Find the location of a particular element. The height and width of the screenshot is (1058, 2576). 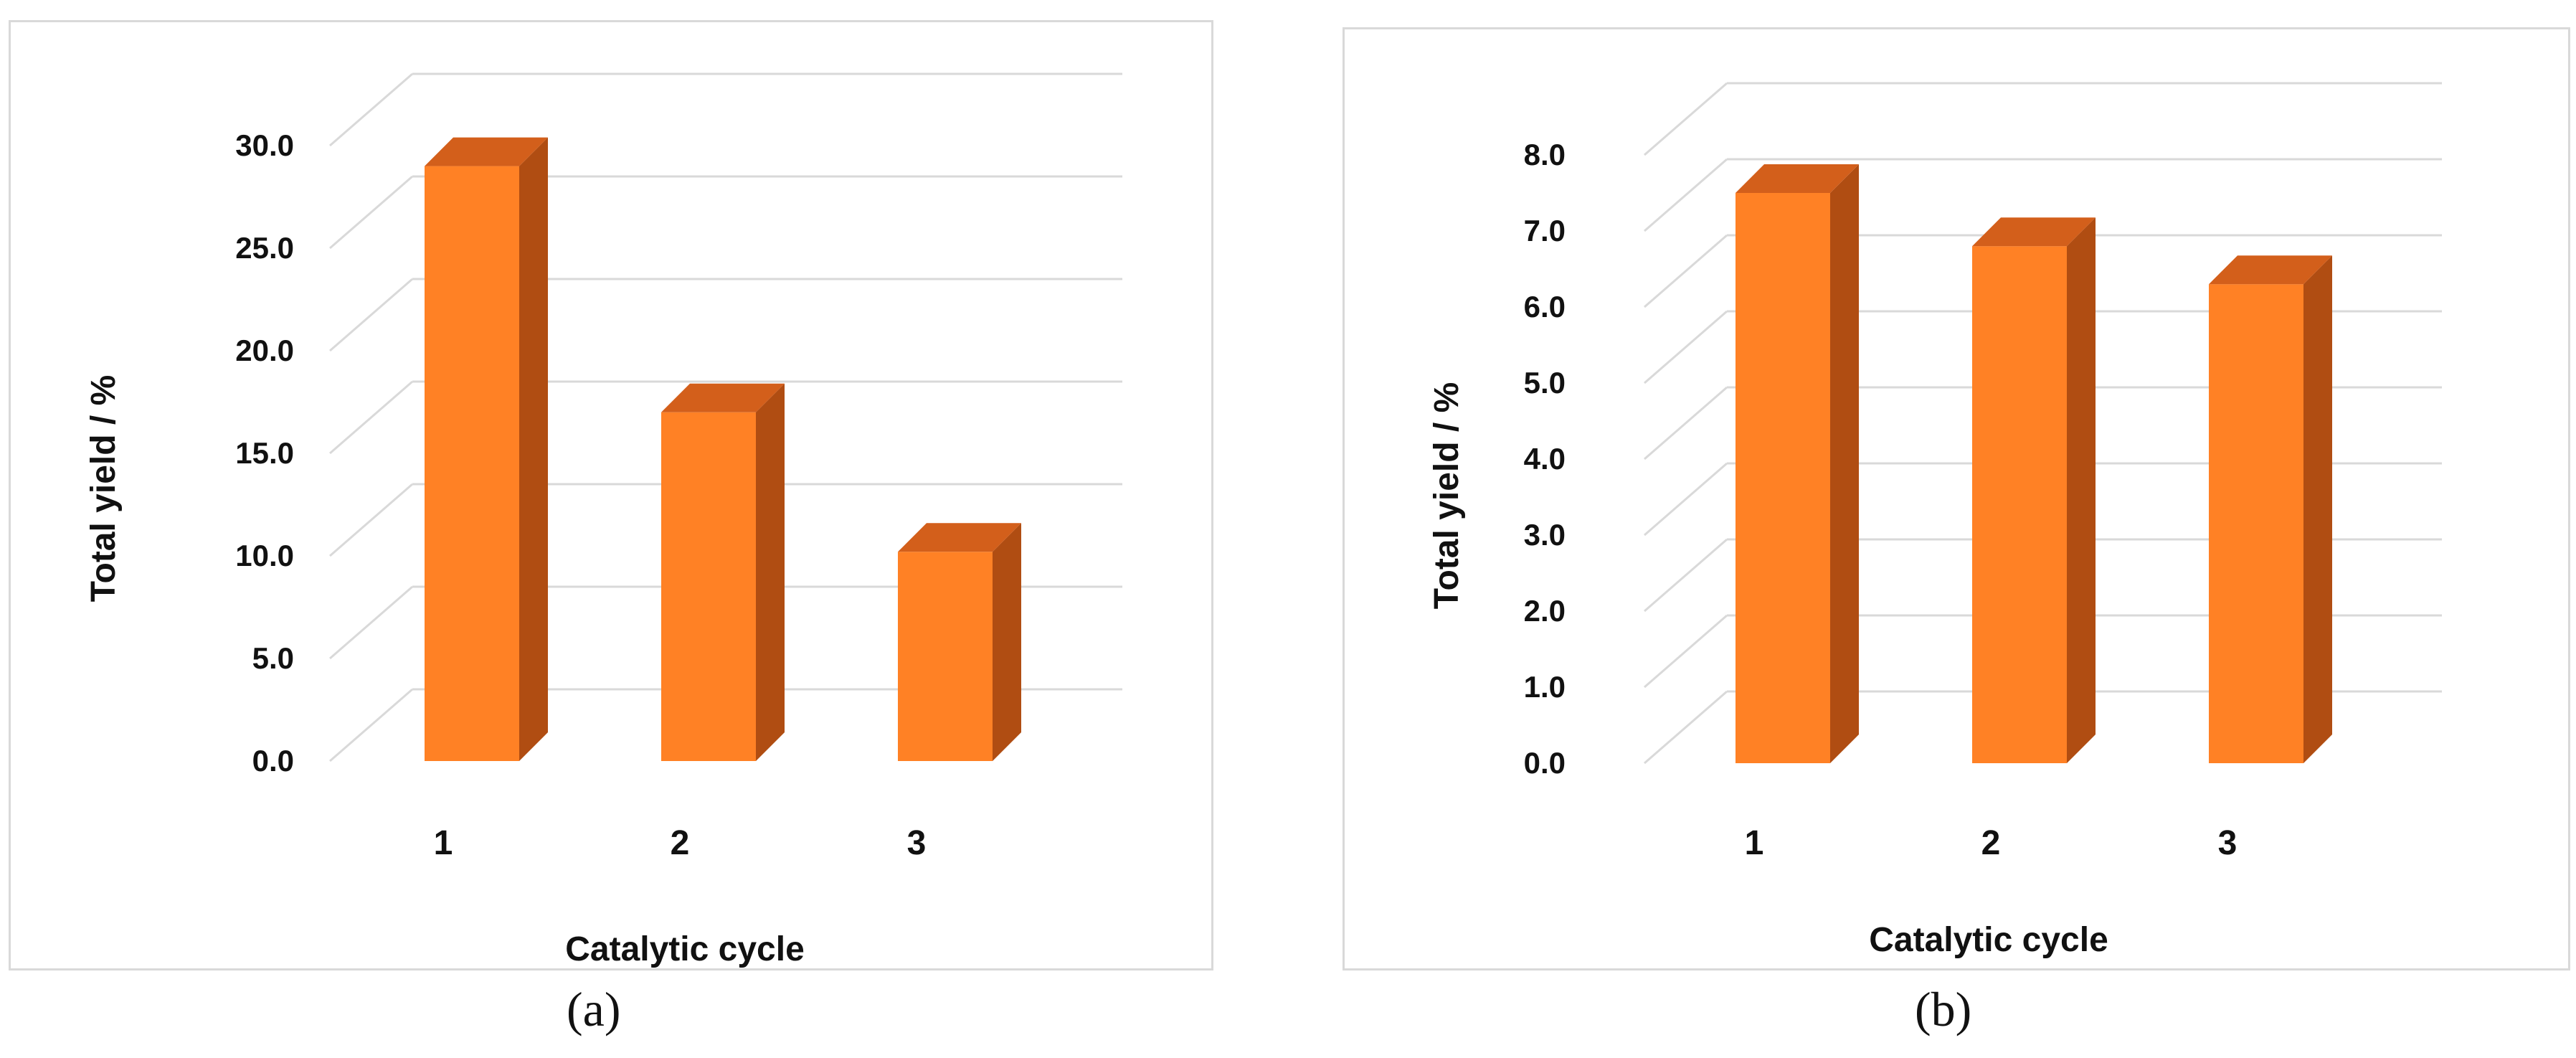

y-tick-label: 15.0 is located at coordinates (264, 453).